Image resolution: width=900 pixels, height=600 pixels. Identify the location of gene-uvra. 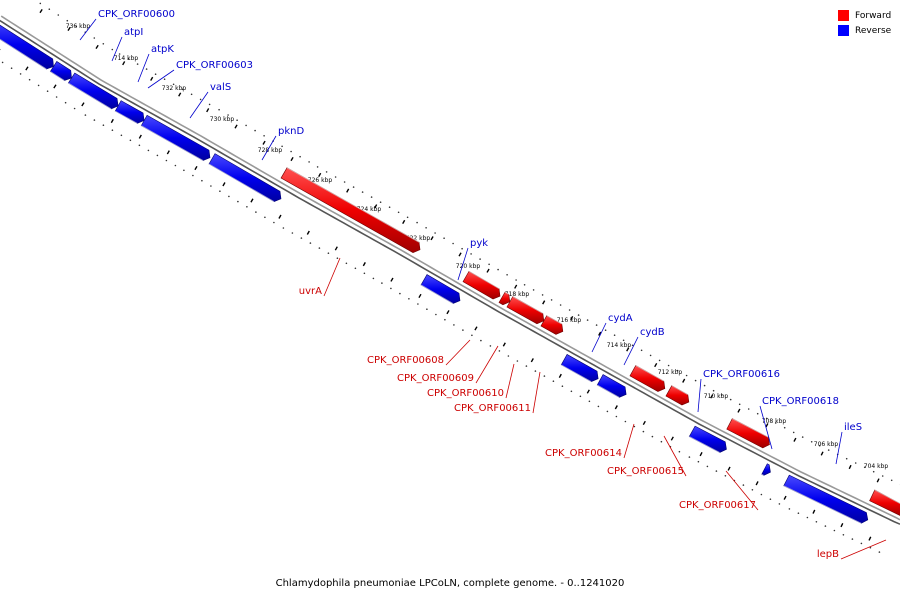
(350, 210).